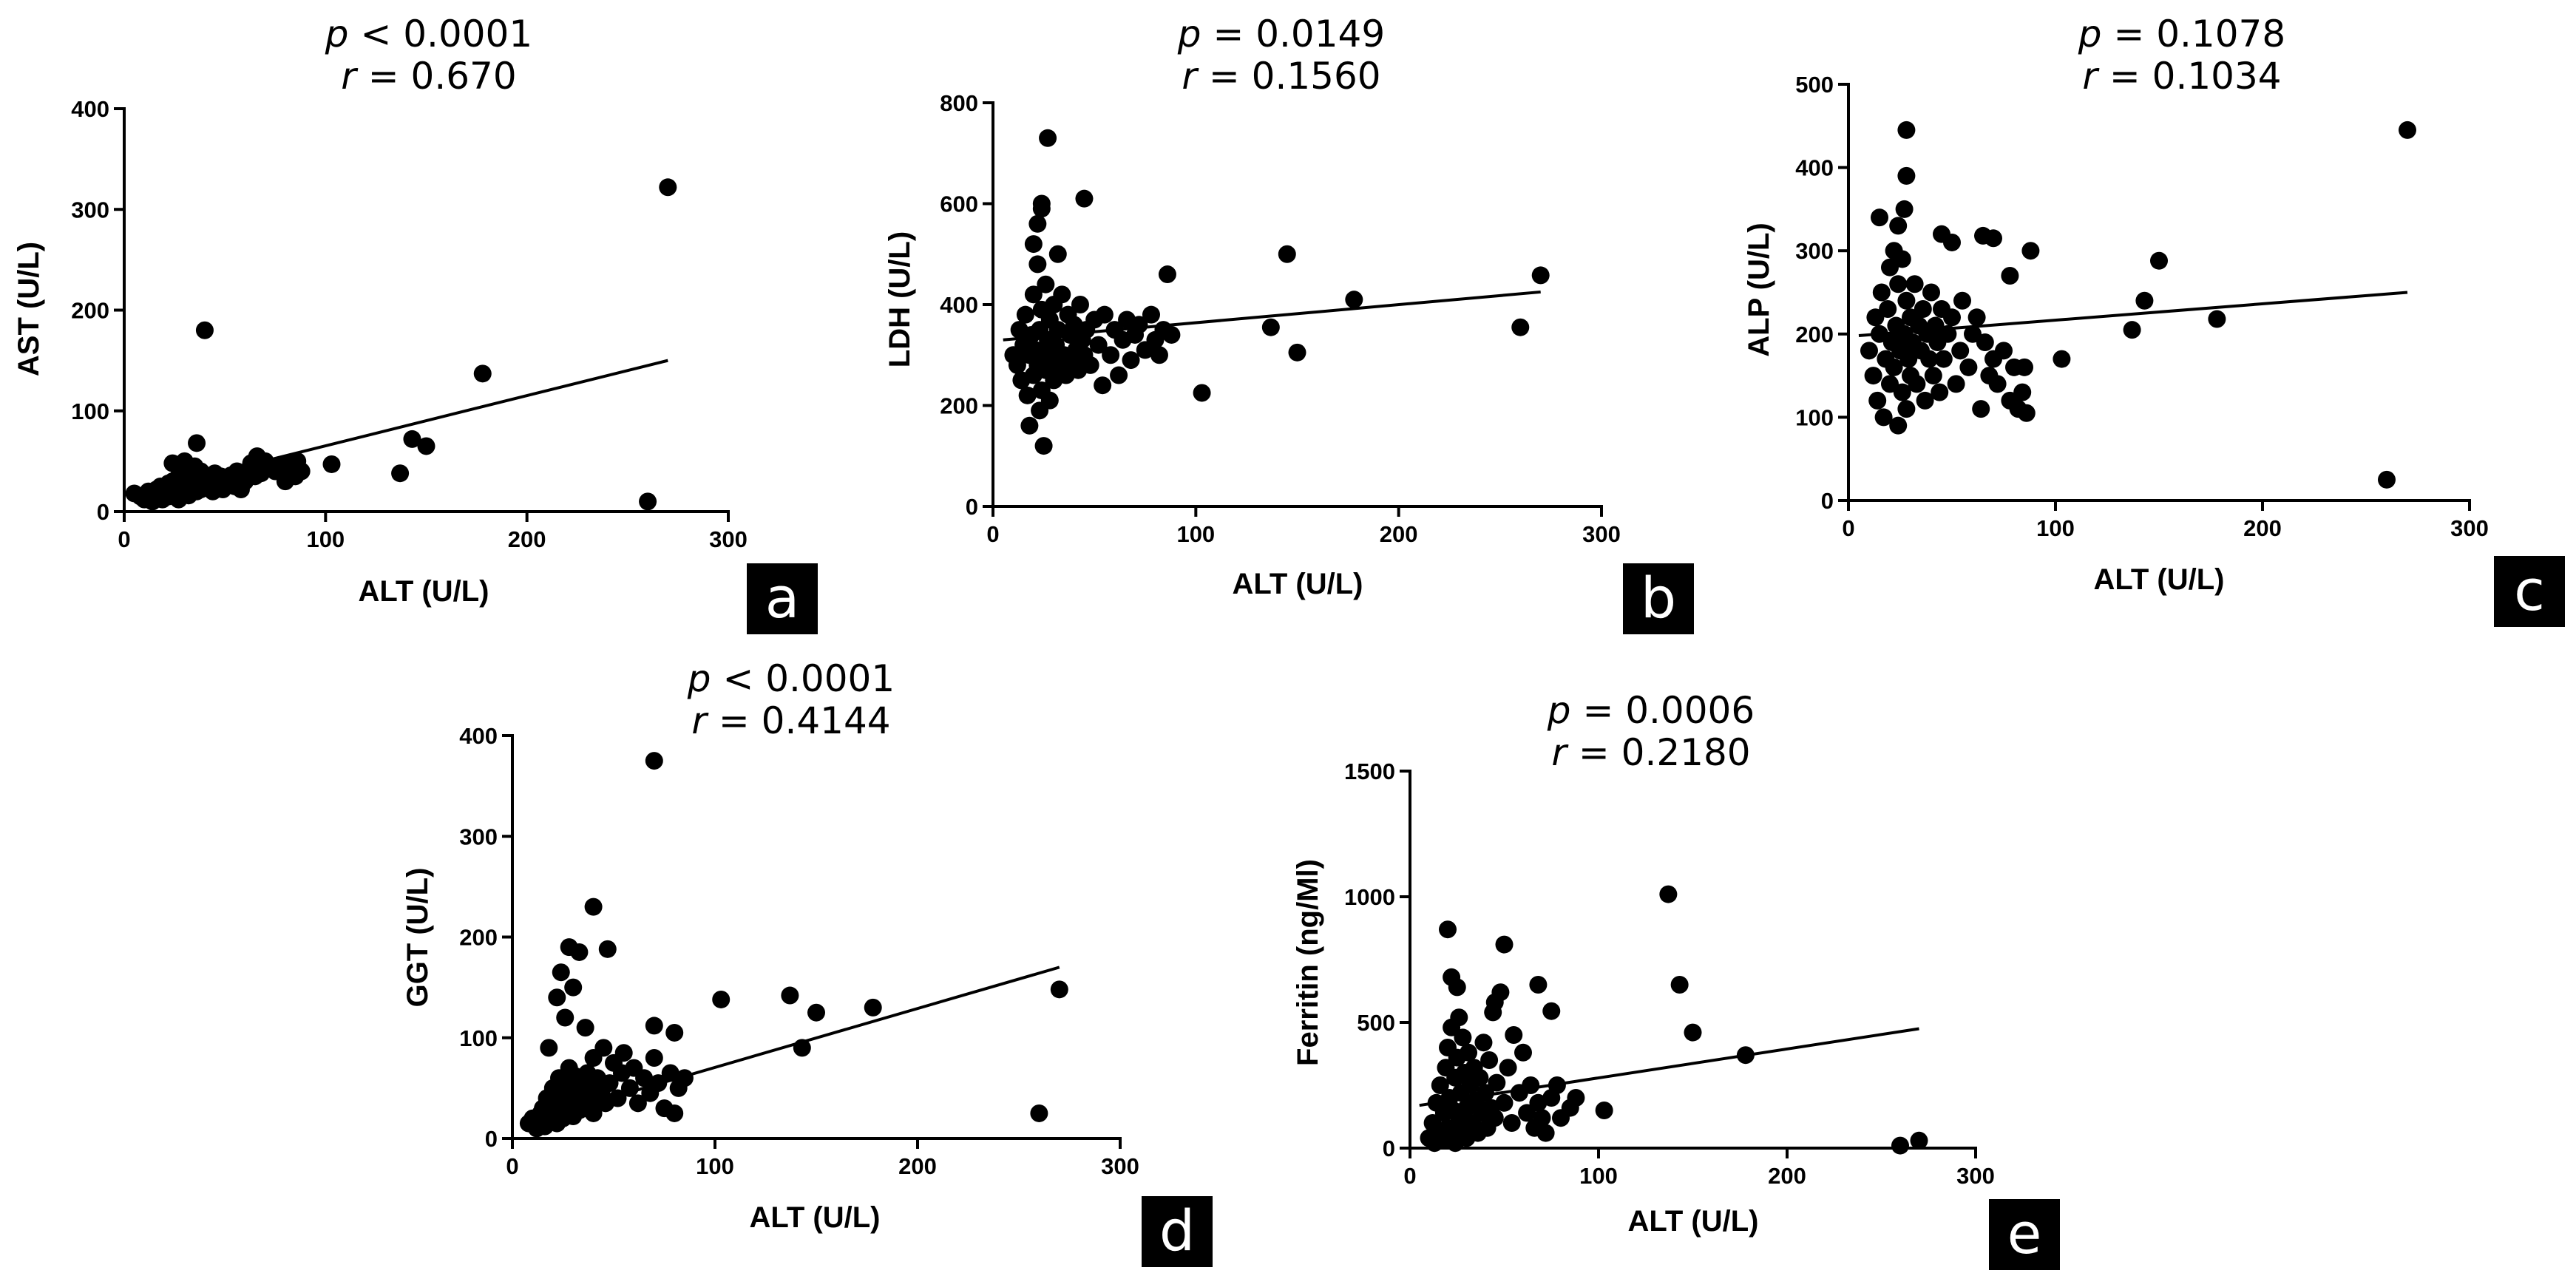 Image resolution: width=2576 pixels, height=1276 pixels. I want to click on axes: 0 100 200 300 0 200 400 600 800, so click(1280, 318).